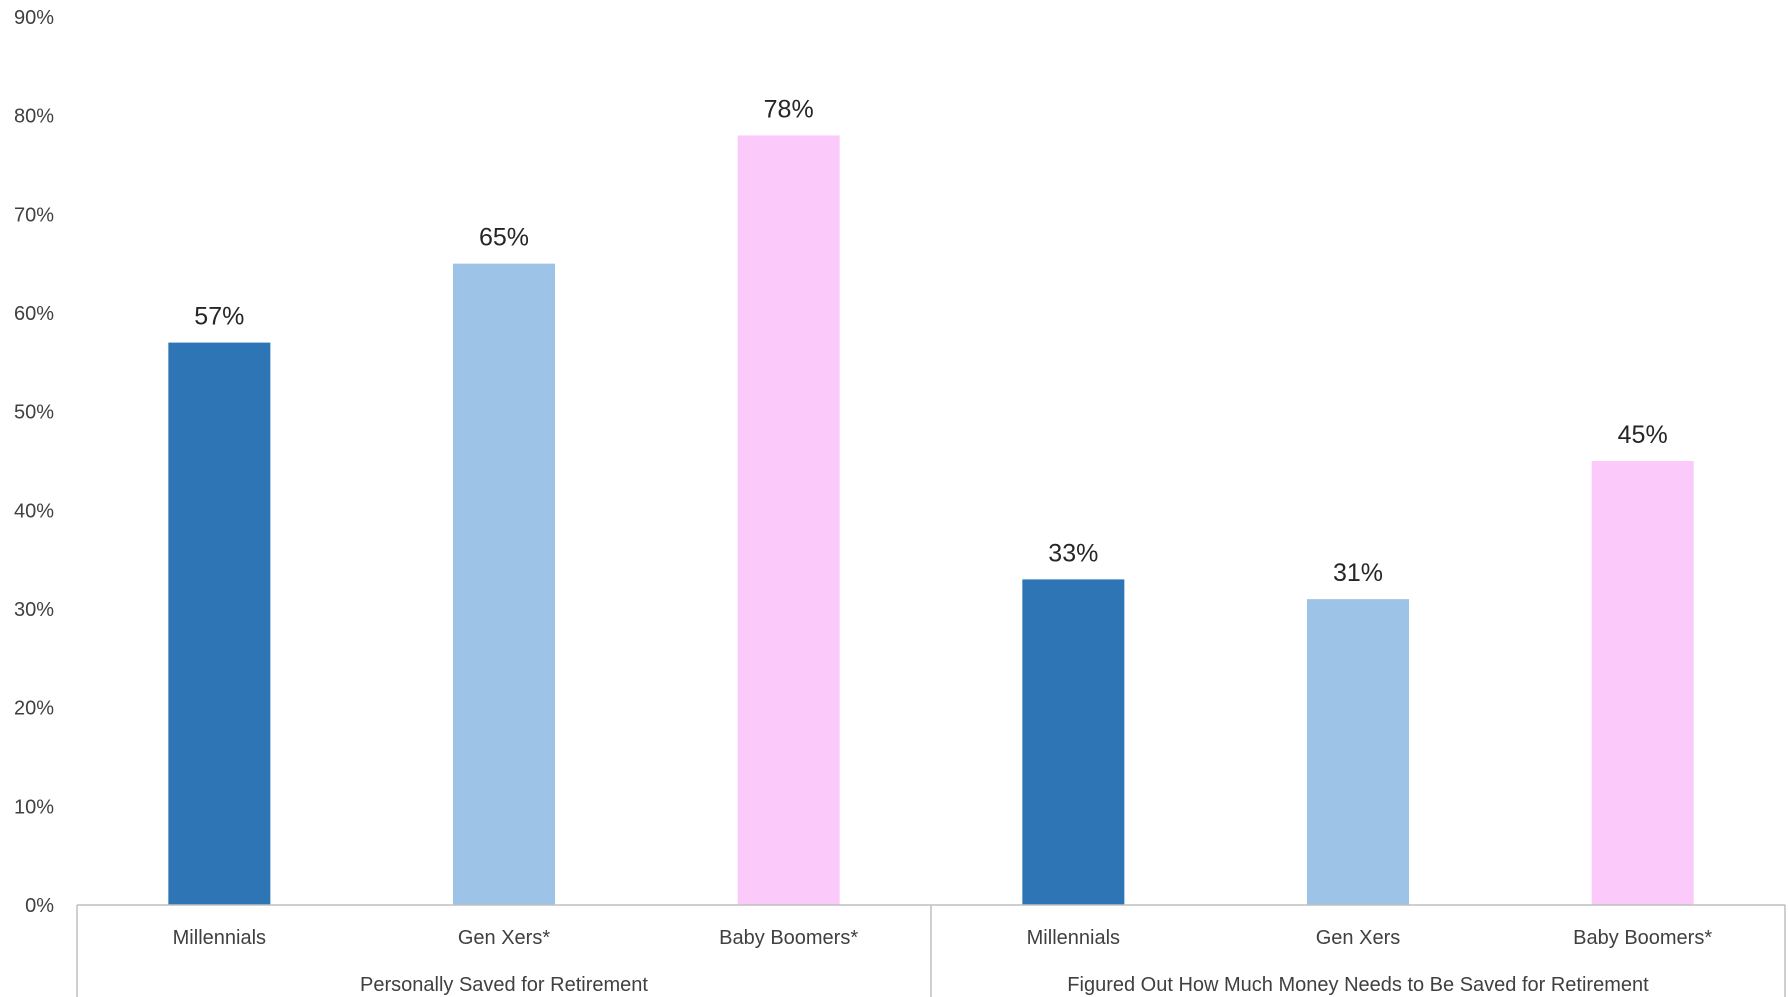 The image size is (1788, 997). Describe the element at coordinates (1358, 938) in the screenshot. I see `x-category-label: Gen Xers` at that location.